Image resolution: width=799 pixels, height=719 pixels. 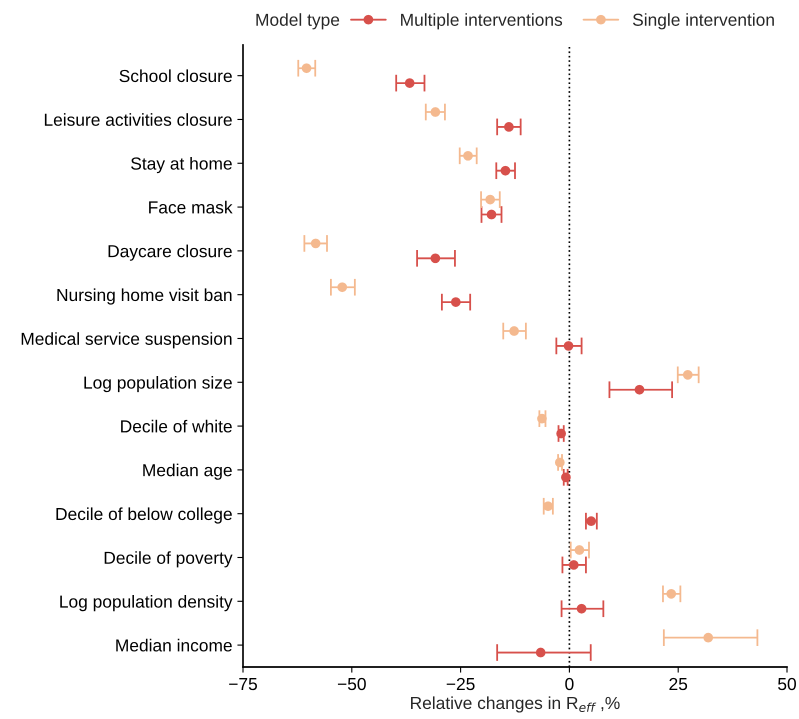 What do you see at coordinates (515, 704) in the screenshot?
I see `x-axis-title: Relative changes in R$_{eff}$ ,%` at bounding box center [515, 704].